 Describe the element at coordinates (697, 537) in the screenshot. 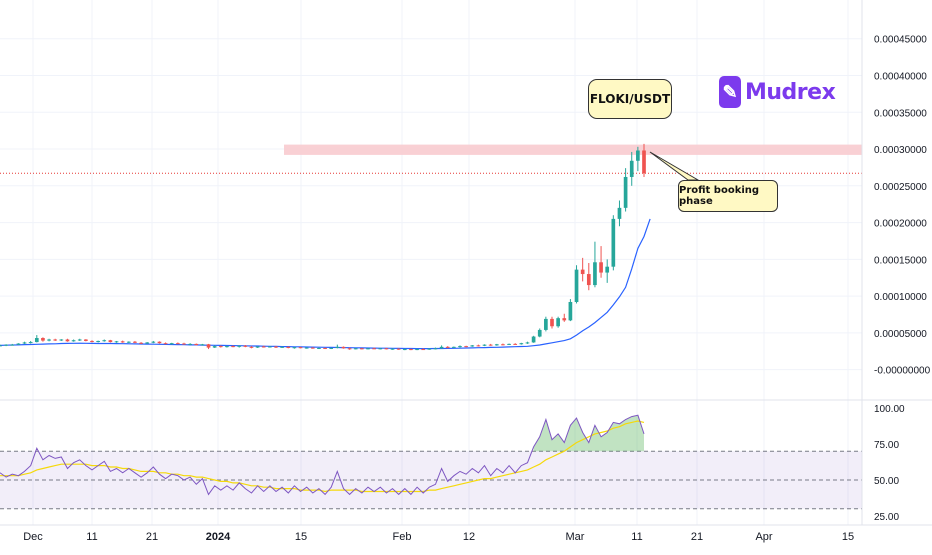

I see `time-tick-label: 21` at that location.